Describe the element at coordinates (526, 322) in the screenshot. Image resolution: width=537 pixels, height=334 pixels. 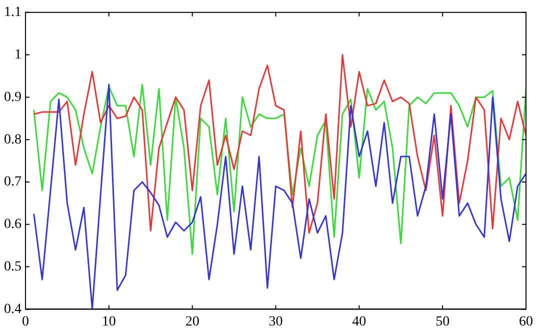
I see `x-tick-label: 60` at that location.